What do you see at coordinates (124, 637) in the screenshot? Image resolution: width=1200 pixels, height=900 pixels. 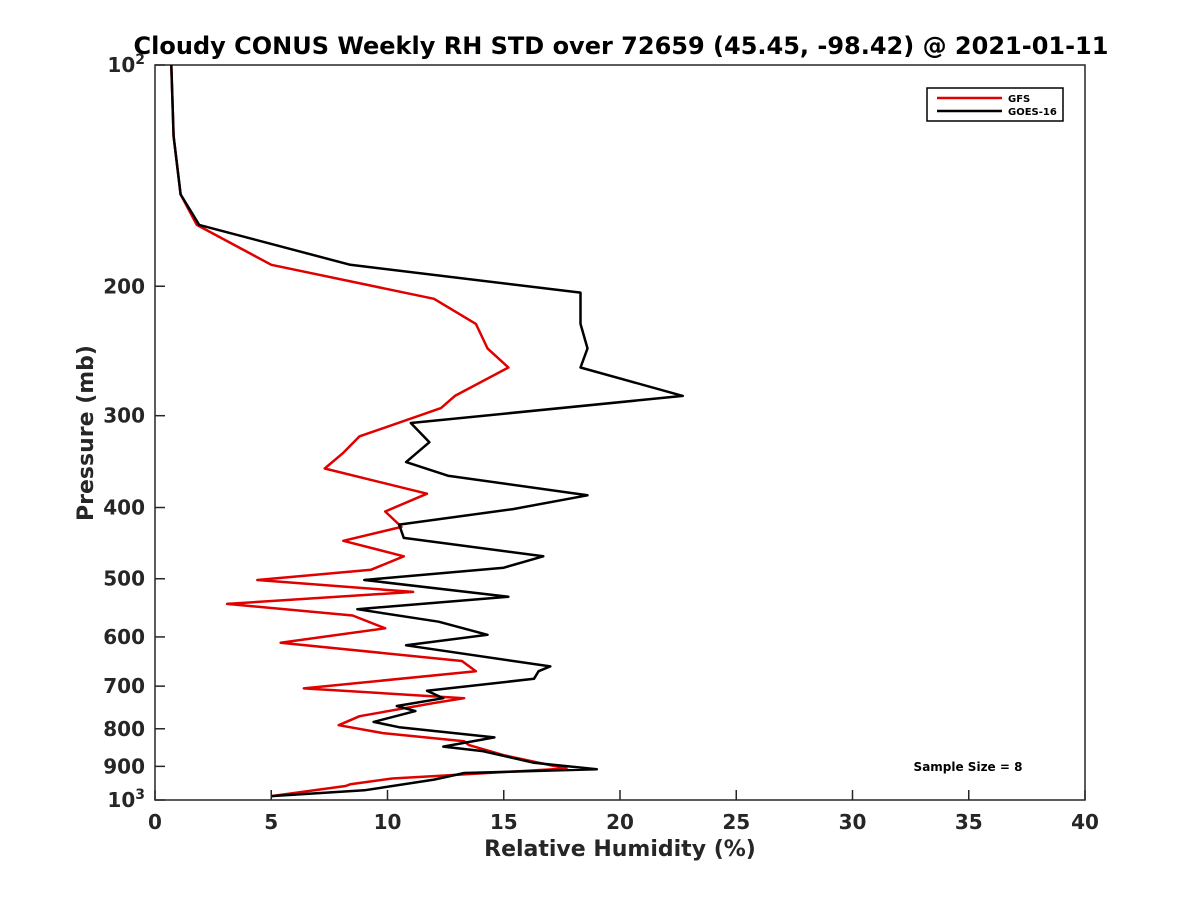 I see `y-tick-label: 600` at bounding box center [124, 637].